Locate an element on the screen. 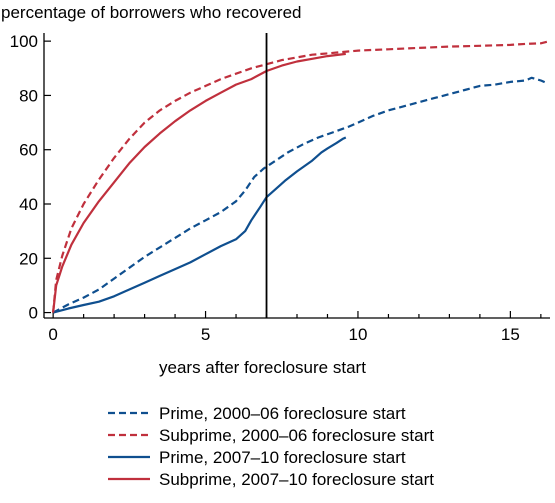 The width and height of the screenshot is (555, 503). x-tick-label: 10 is located at coordinates (358, 334).